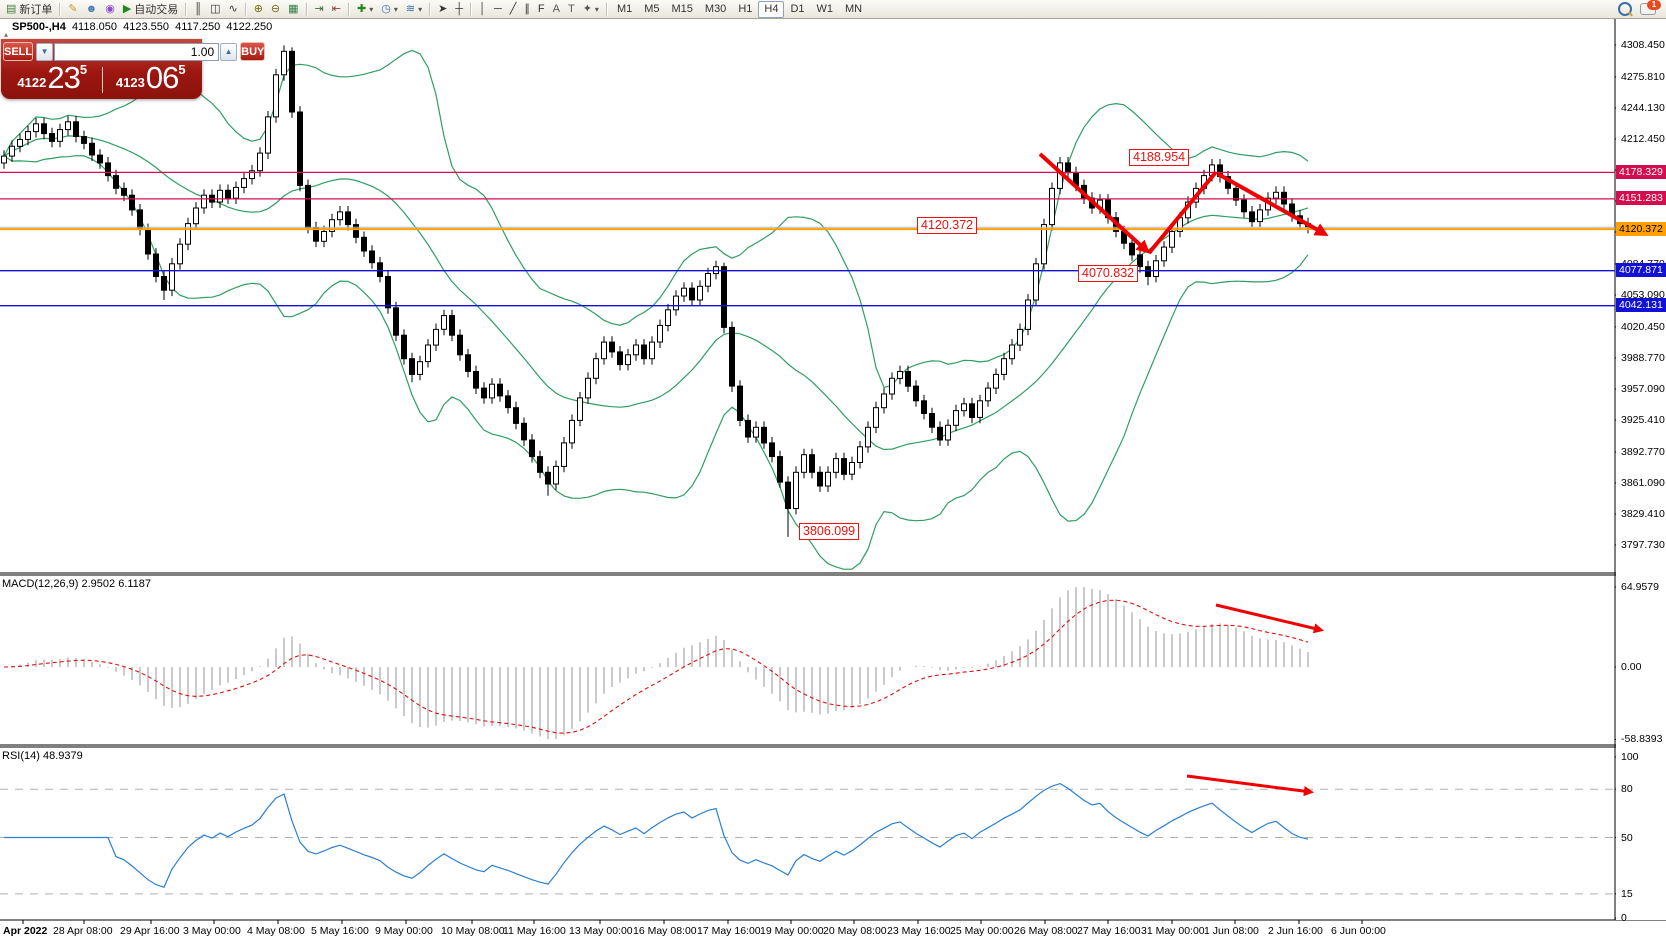 This screenshot has height=940, width=1666. What do you see at coordinates (253, 51) in the screenshot?
I see `buy-button: BUY` at bounding box center [253, 51].